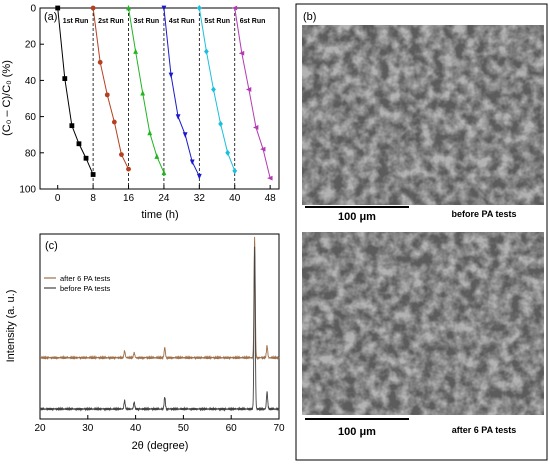 The width and height of the screenshot is (550, 464). Describe the element at coordinates (279, 428) in the screenshot. I see `x-tick-label: 70` at that location.